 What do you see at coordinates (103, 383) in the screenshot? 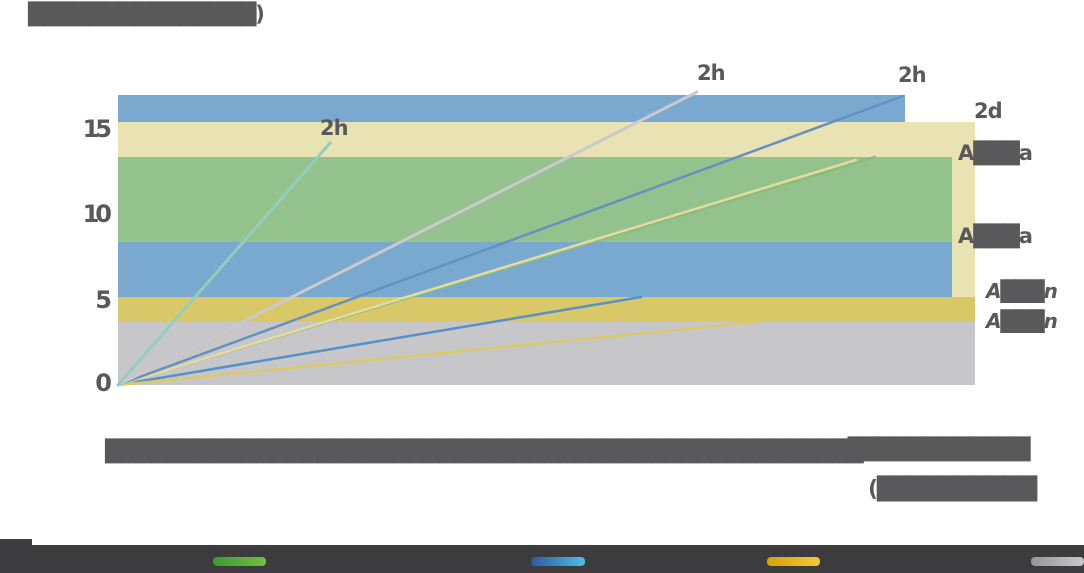
I see `y-tick-0: 0` at bounding box center [103, 383].